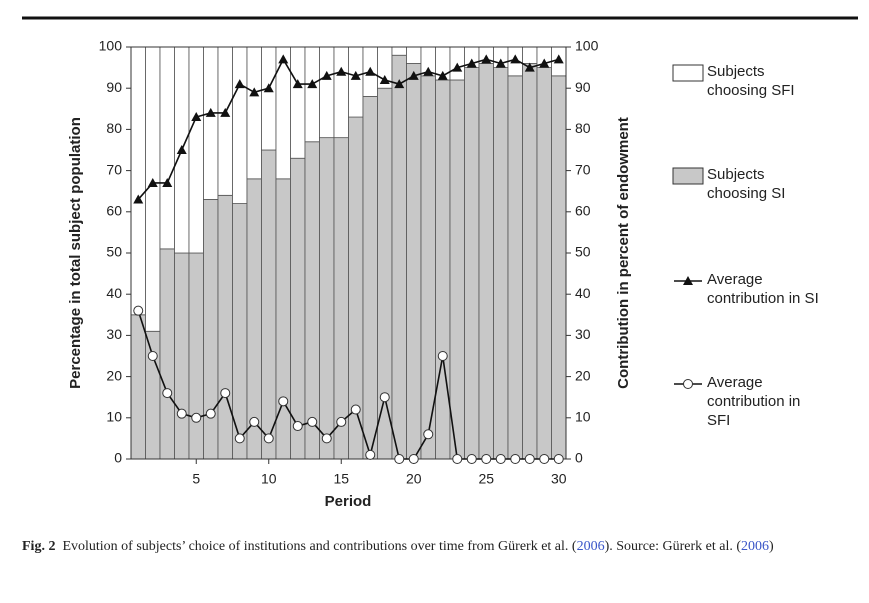  What do you see at coordinates (754, 401) in the screenshot?
I see `legend-label: Average contribution in SFI` at bounding box center [754, 401].